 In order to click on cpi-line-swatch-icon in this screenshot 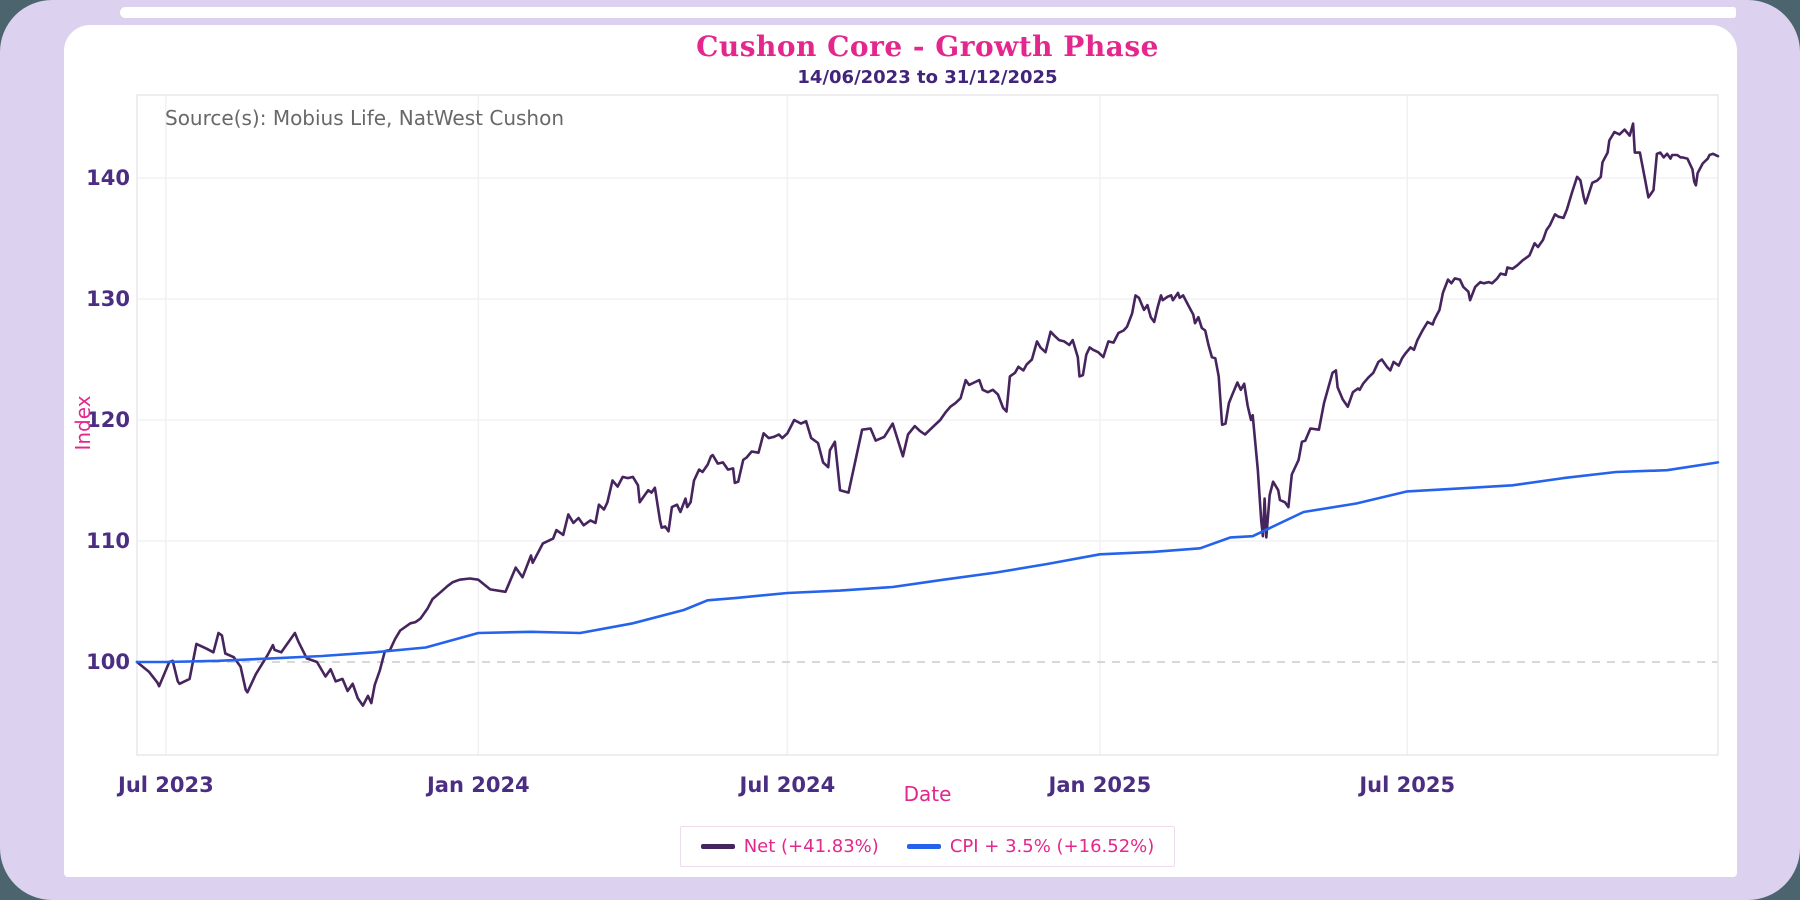, I will do `click(923, 846)`.